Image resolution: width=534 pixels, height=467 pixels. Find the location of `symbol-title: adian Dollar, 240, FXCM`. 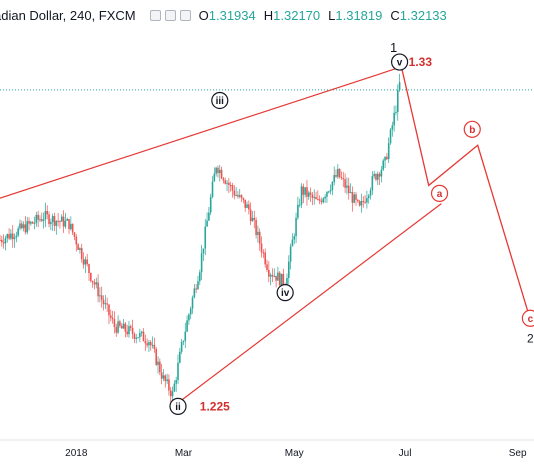

symbol-title: adian Dollar, 240, FXCM is located at coordinates (68, 15).